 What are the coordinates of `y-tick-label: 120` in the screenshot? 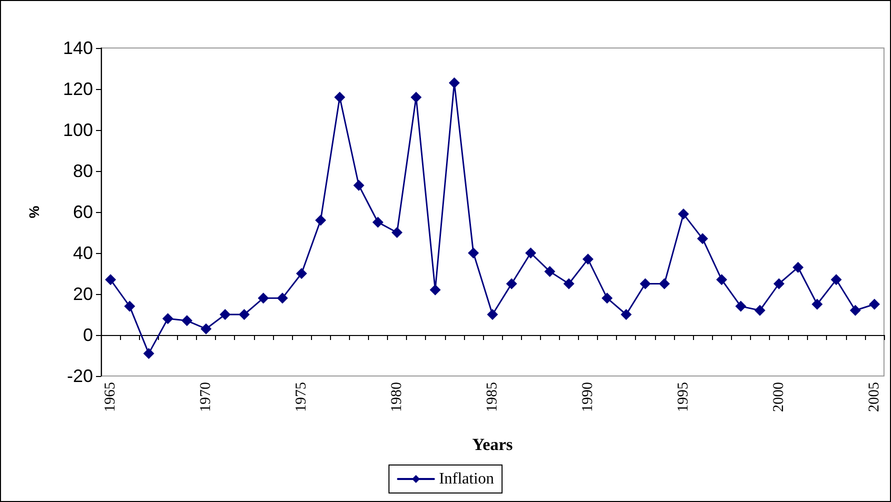 It's located at (77, 89).